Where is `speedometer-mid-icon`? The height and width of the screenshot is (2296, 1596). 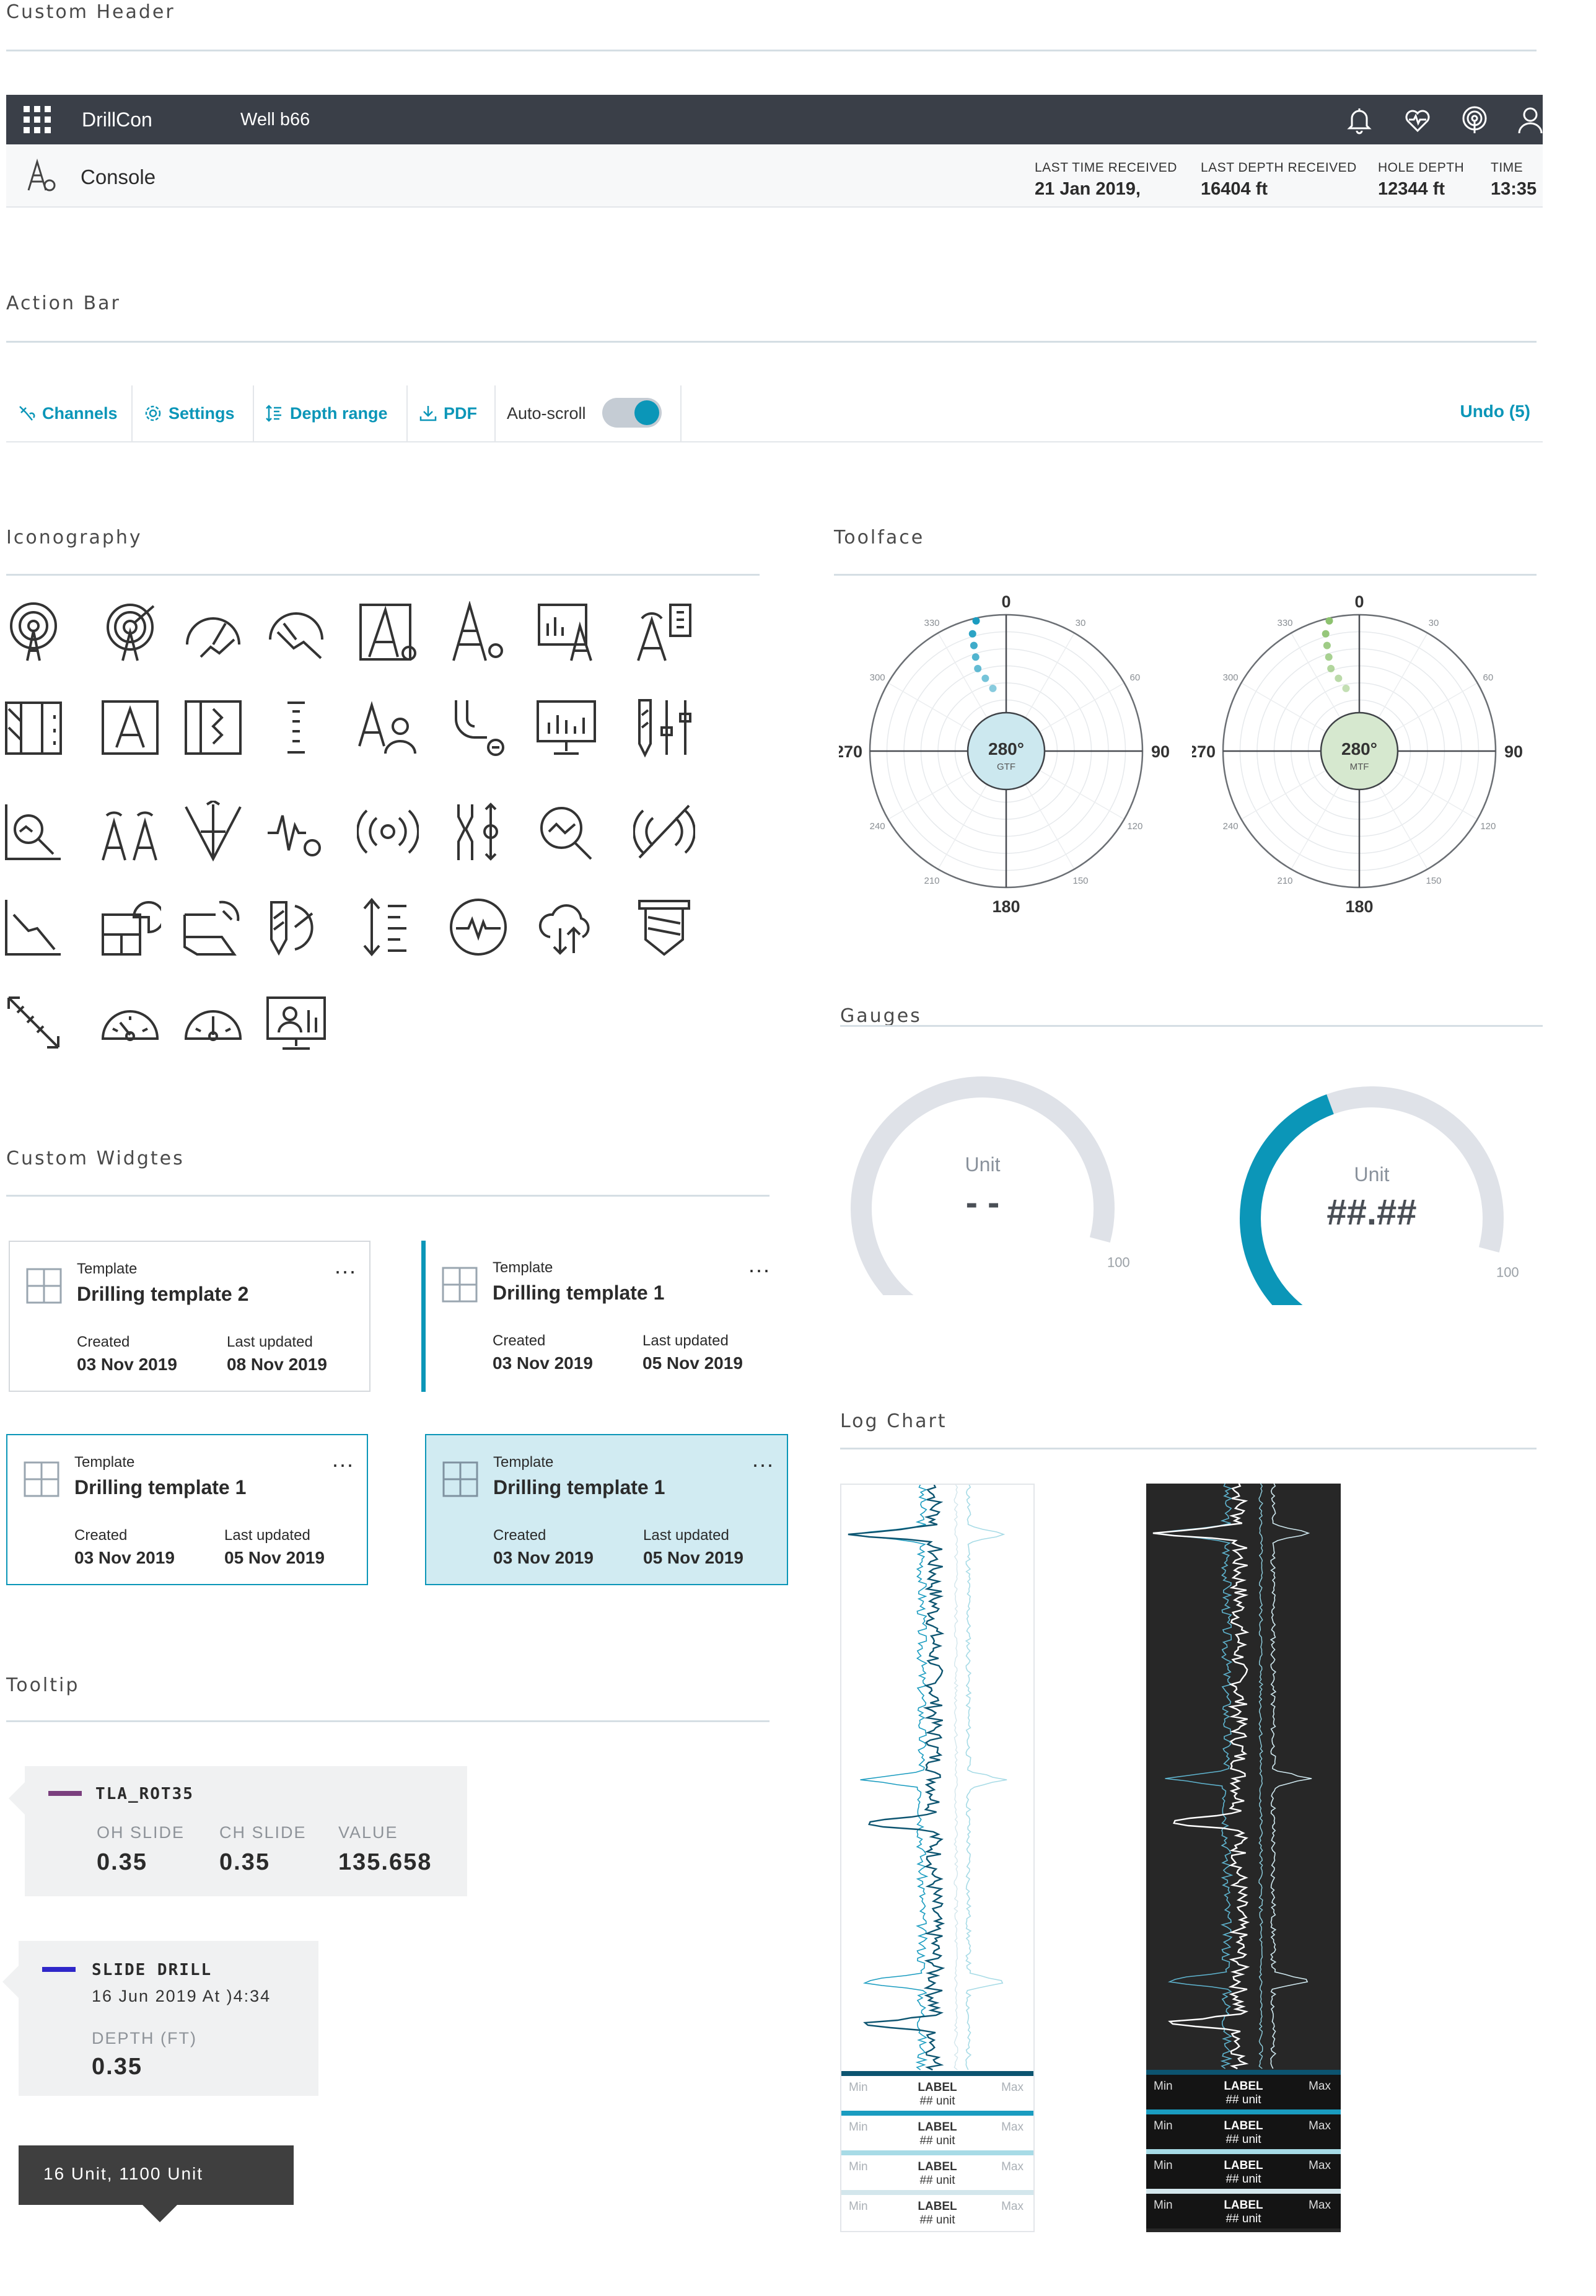
speedometer-mid-icon is located at coordinates (213, 1022).